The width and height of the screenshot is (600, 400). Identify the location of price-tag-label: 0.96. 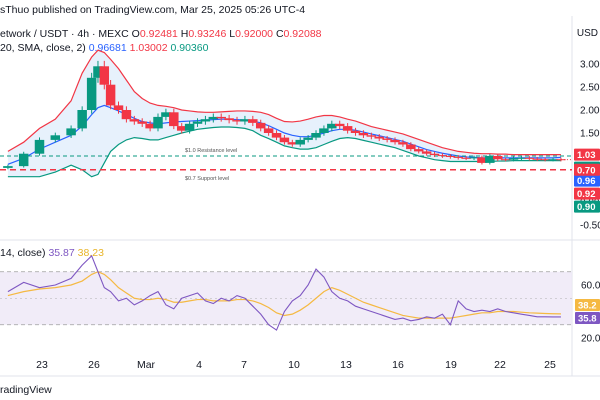
(586, 181).